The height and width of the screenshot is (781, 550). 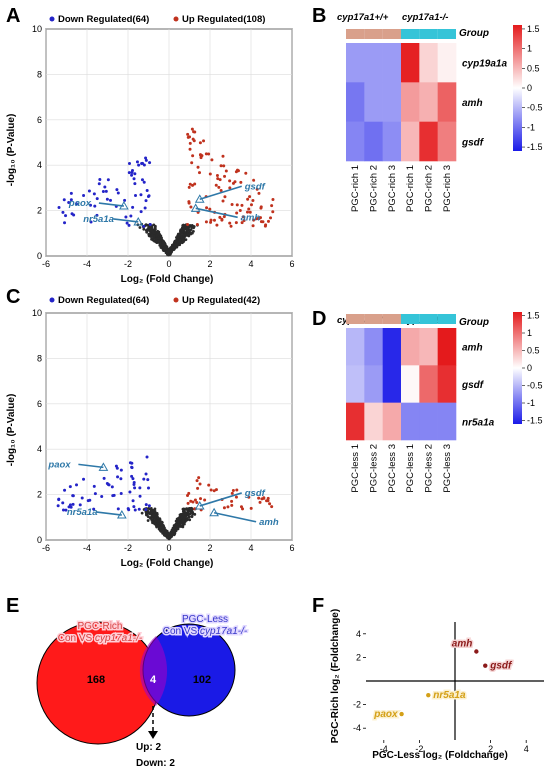 What do you see at coordinates (153, 680) in the screenshot?
I see `venn-count-overlap: 4` at bounding box center [153, 680].